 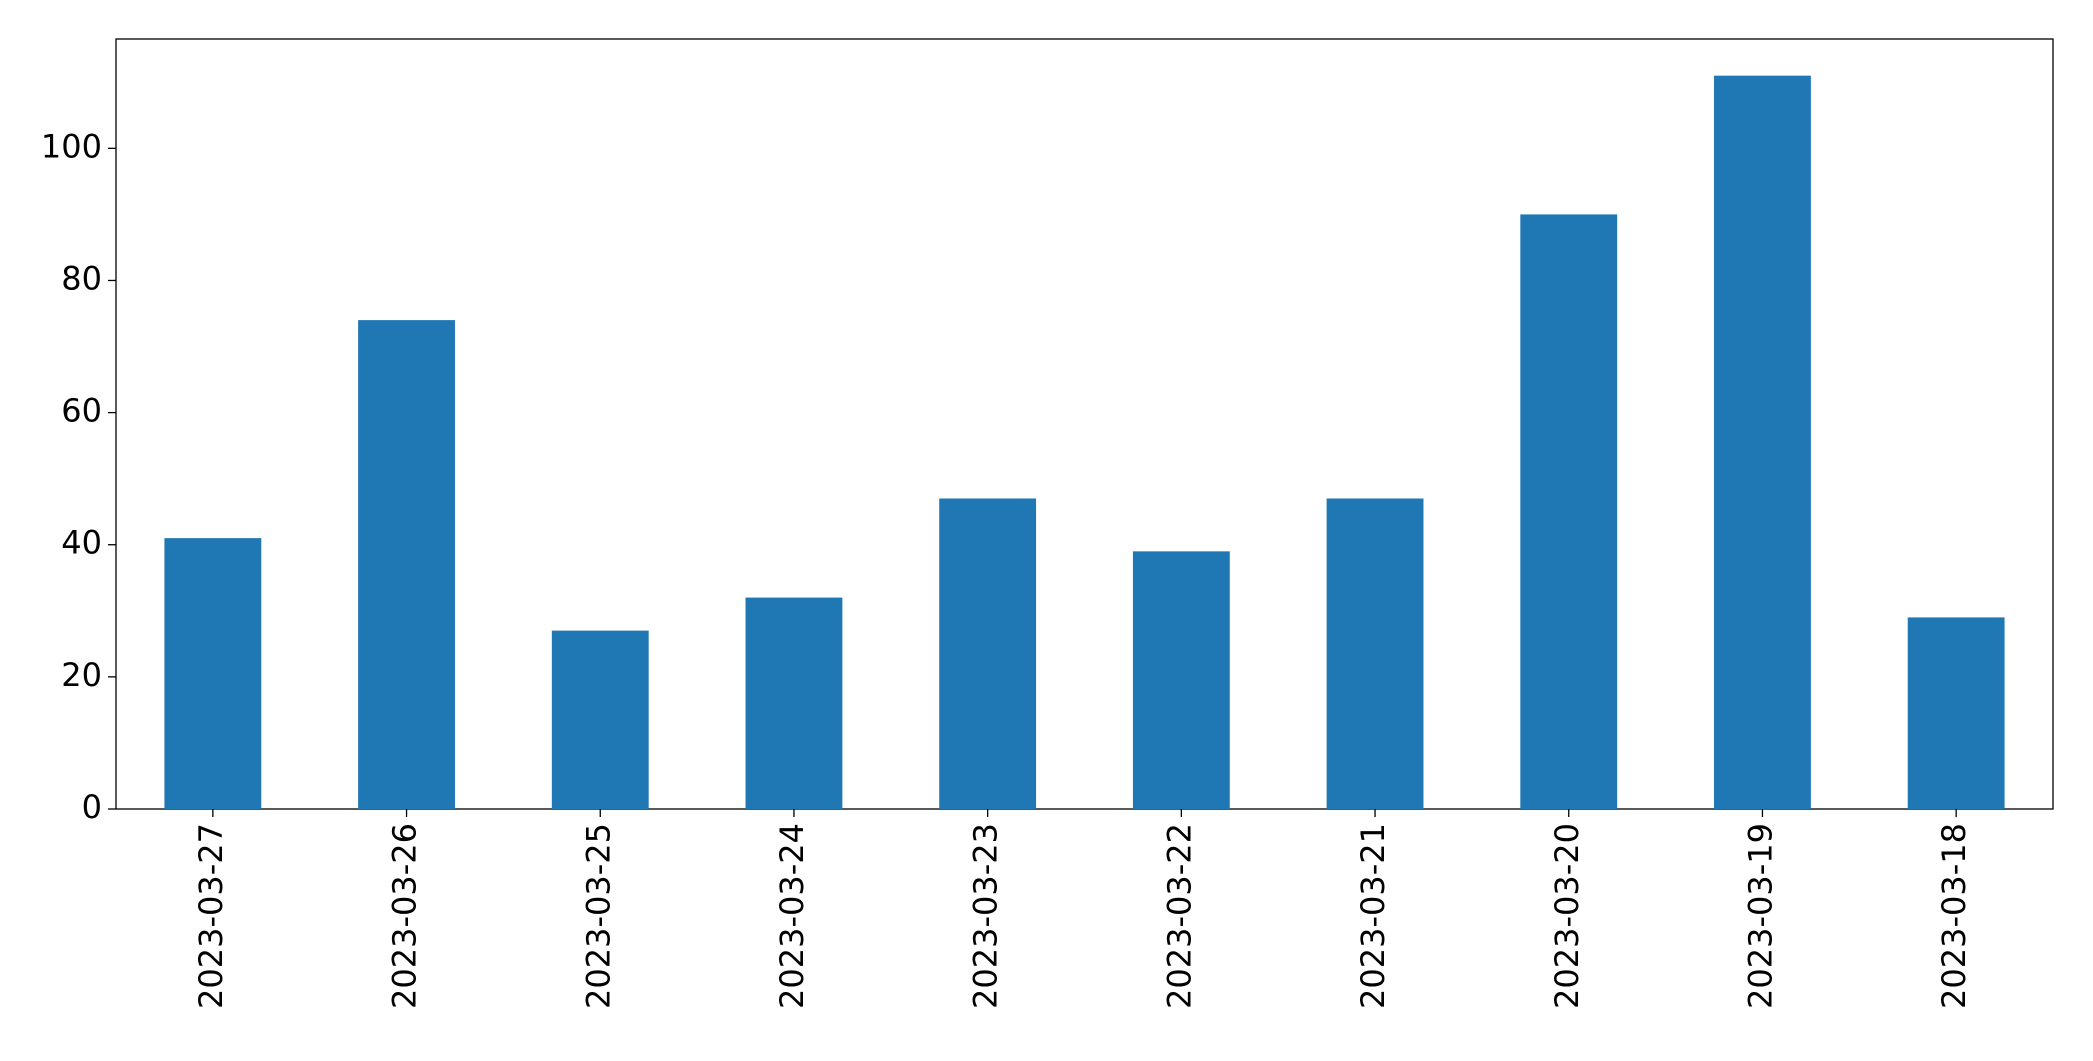 What do you see at coordinates (211, 916) in the screenshot?
I see `x-tick-label: 2023-03-27` at bounding box center [211, 916].